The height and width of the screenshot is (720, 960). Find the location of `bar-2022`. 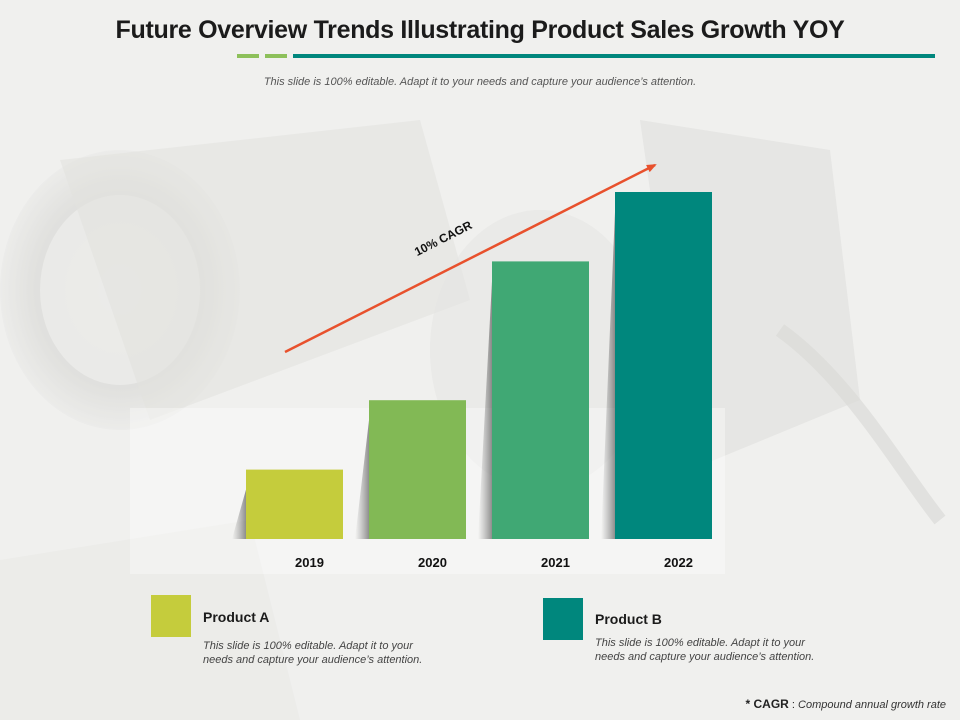

bar-2022 is located at coordinates (663, 365).